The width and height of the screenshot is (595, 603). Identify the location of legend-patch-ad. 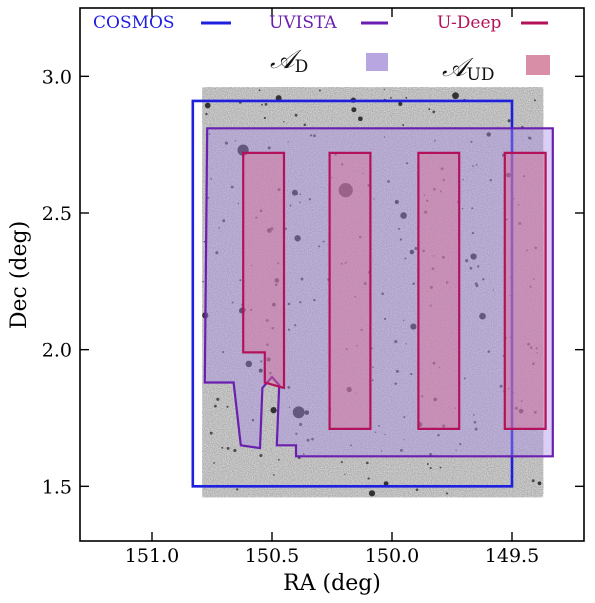
(377, 62).